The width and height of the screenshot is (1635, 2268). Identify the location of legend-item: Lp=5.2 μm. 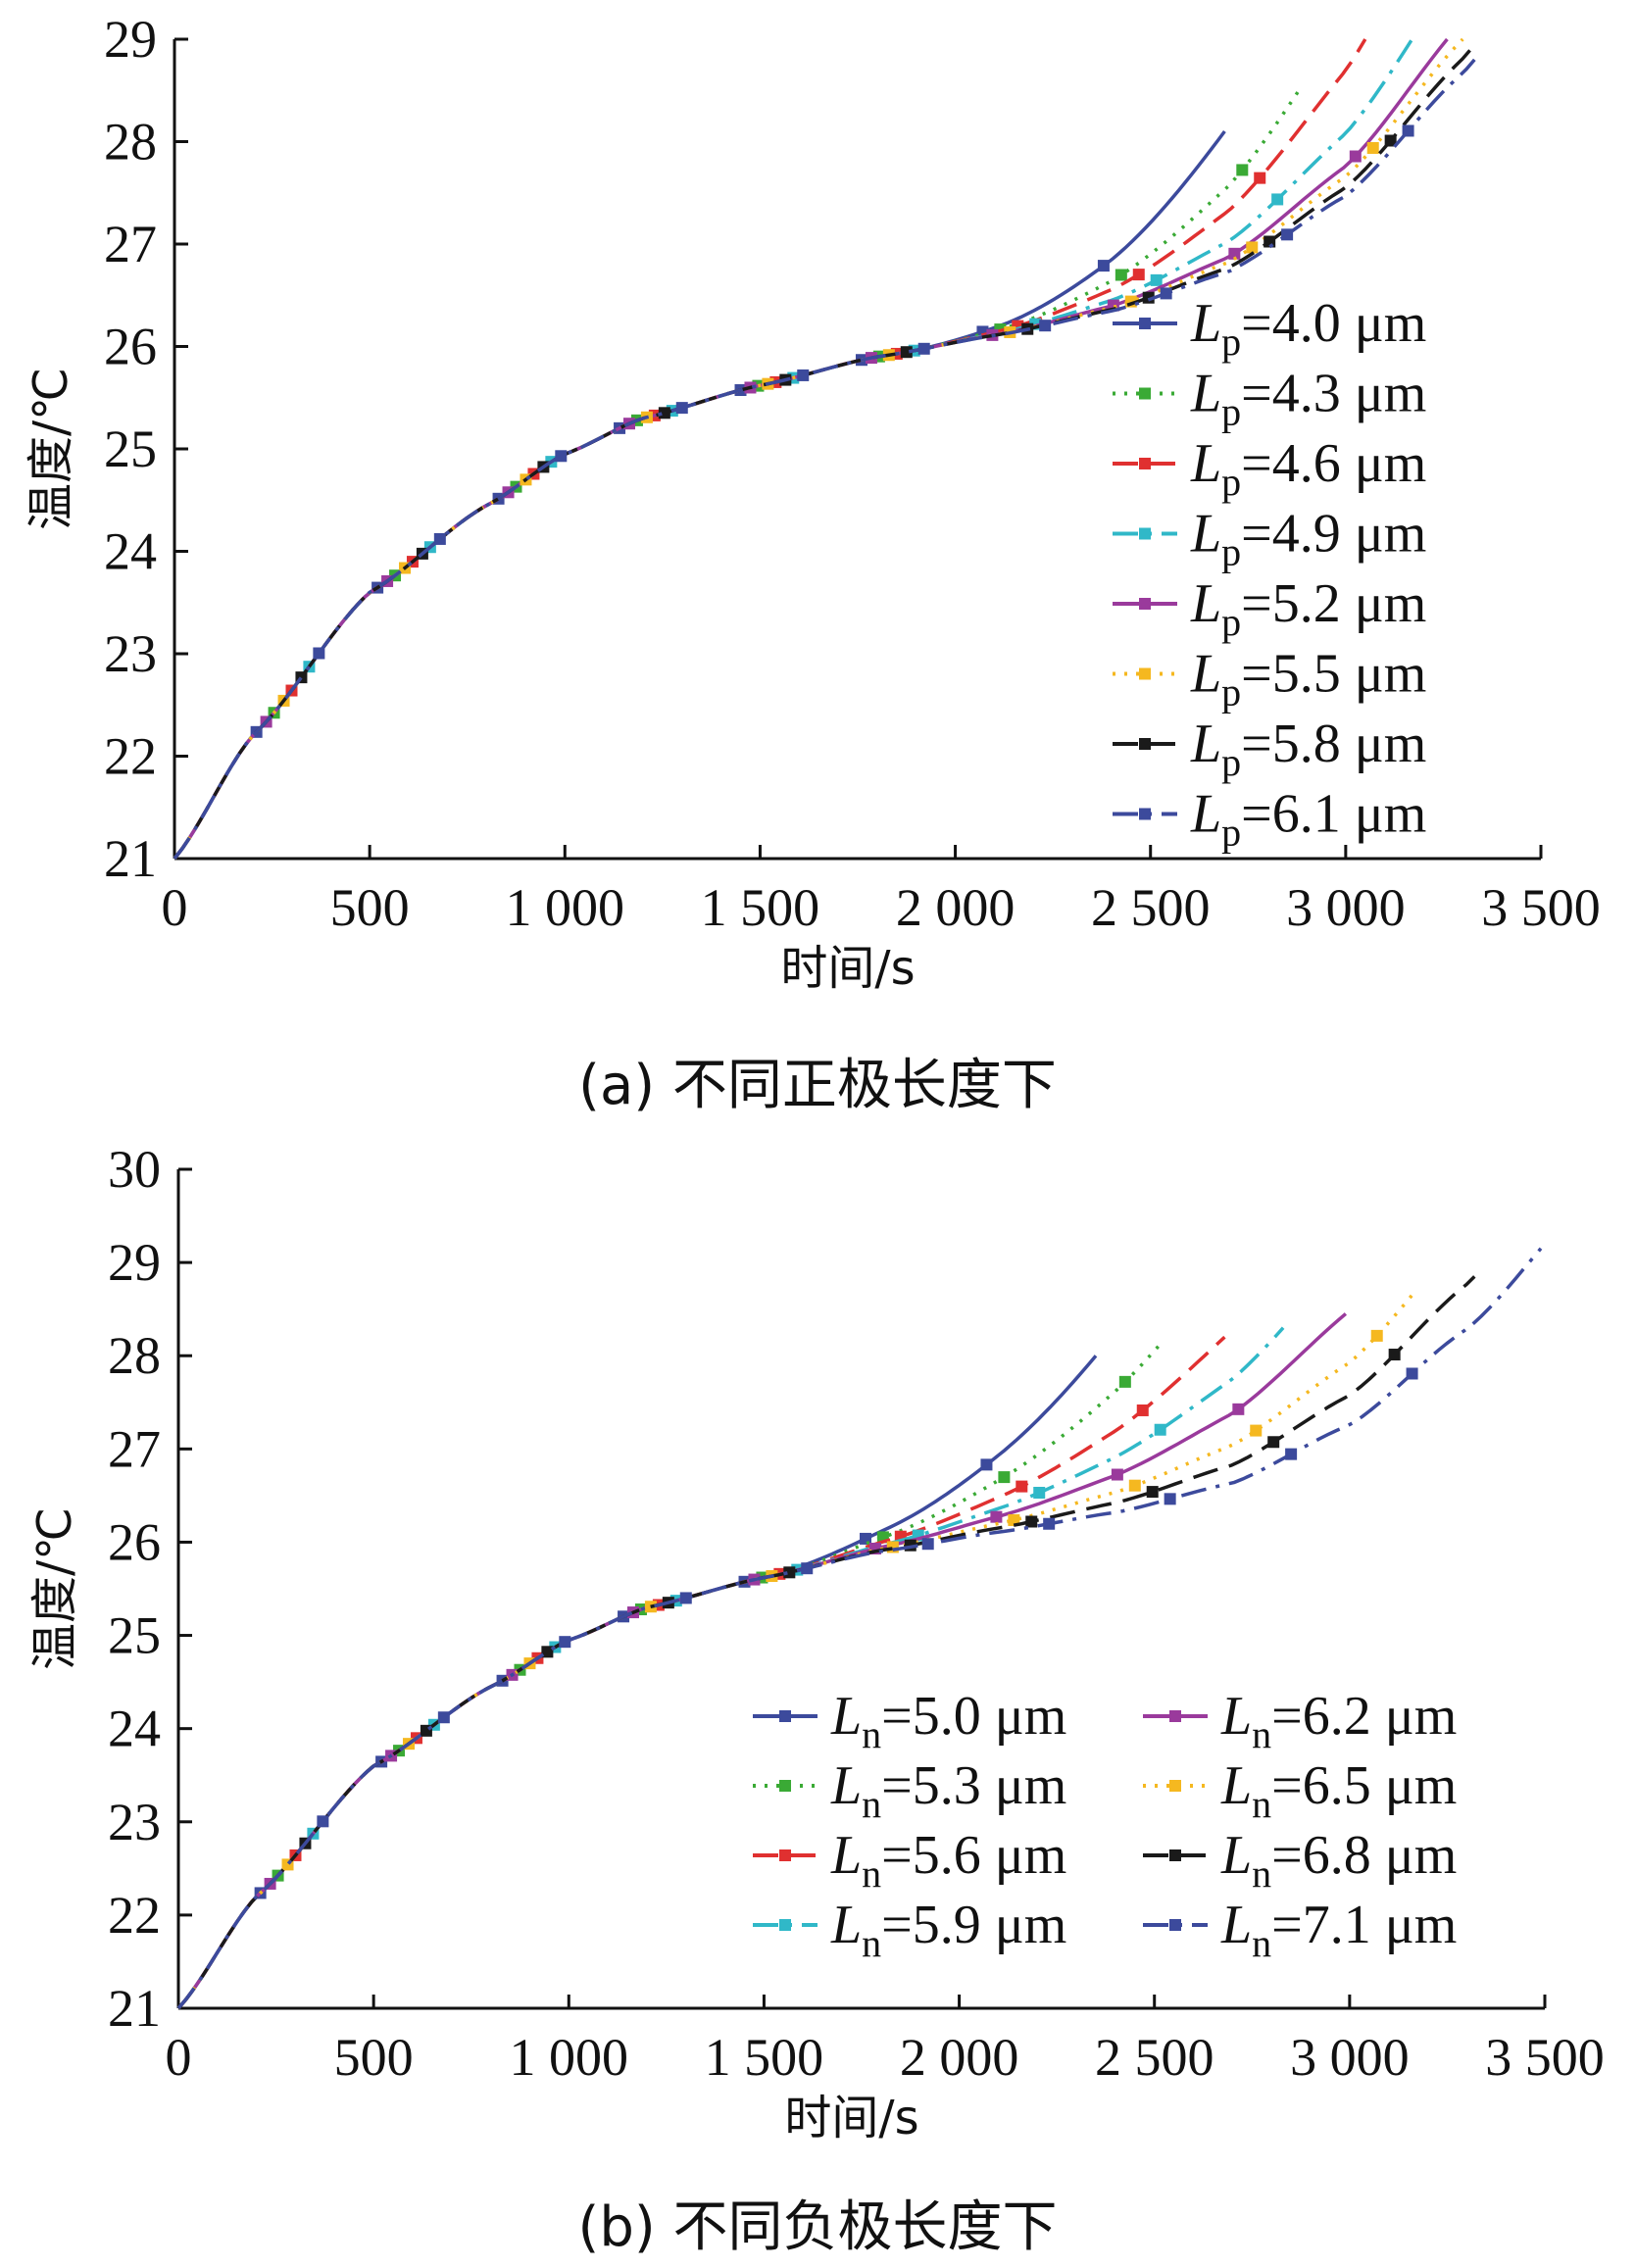
(1269, 608).